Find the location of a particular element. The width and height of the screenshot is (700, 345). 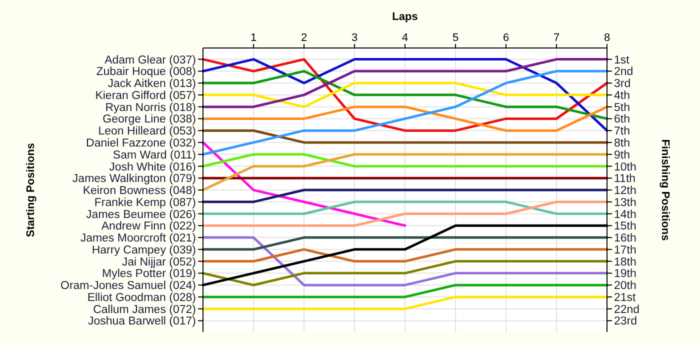

y2-tick-label: 3rd is located at coordinates (622, 84).